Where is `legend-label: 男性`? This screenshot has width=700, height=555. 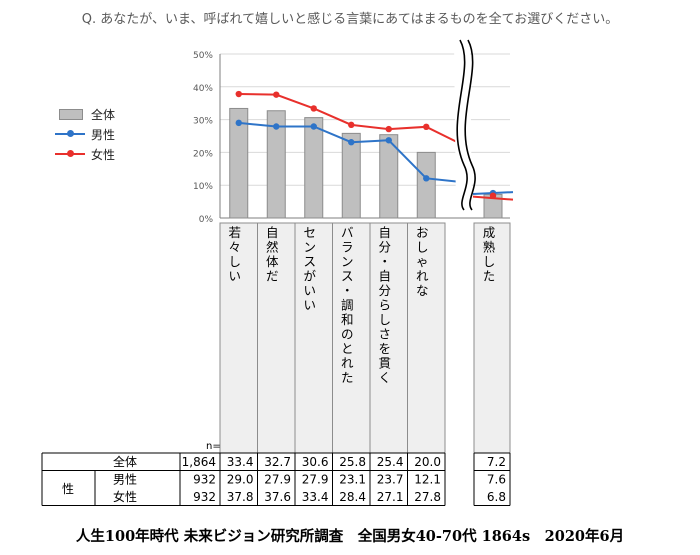 legend-label: 男性 is located at coordinates (103, 134).